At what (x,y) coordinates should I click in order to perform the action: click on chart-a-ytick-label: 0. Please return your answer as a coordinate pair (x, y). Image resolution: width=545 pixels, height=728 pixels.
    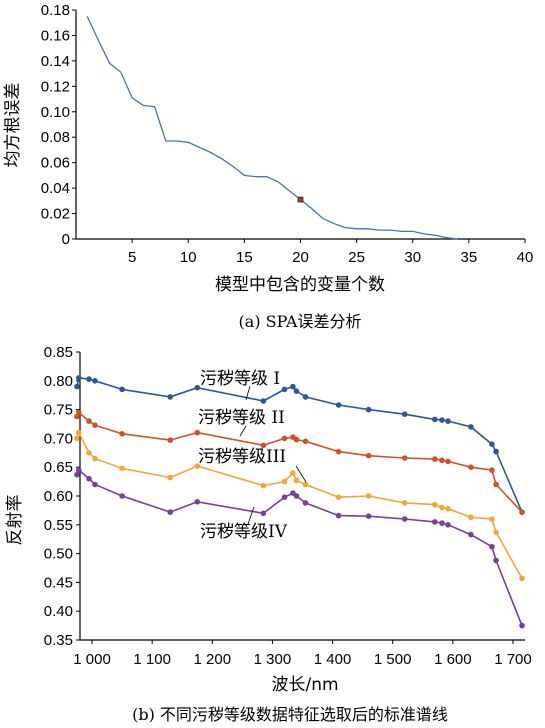
    Looking at the image, I should click on (66, 239).